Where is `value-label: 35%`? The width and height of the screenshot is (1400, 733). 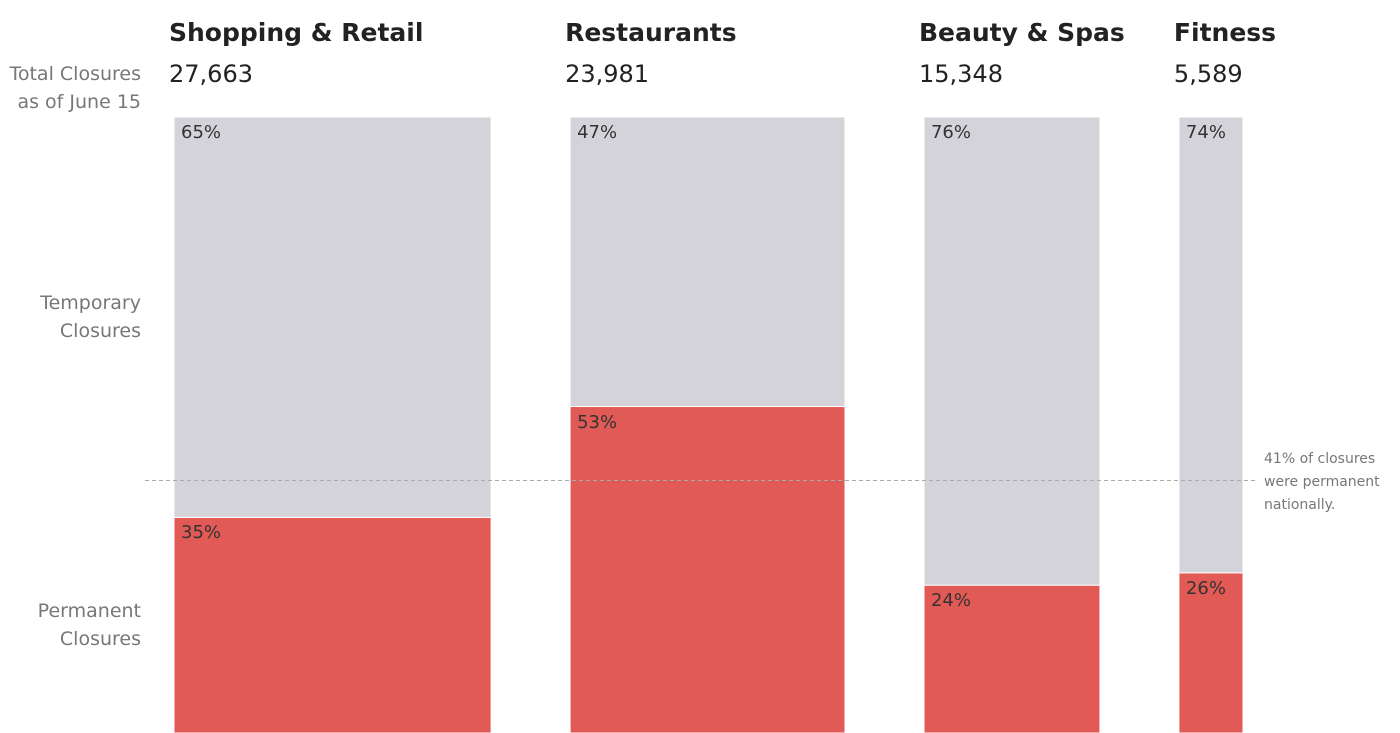 value-label: 35% is located at coordinates (201, 533).